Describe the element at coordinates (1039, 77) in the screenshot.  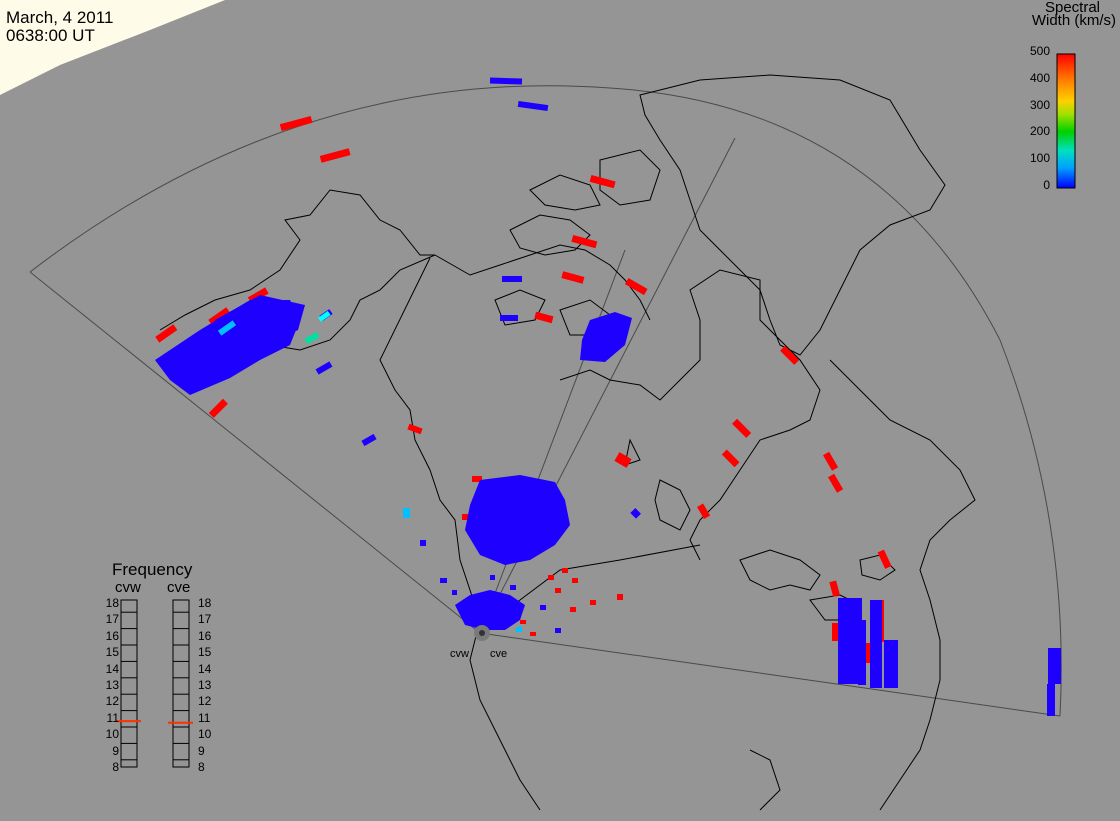
I see `colorbar-tick-label: 400` at that location.